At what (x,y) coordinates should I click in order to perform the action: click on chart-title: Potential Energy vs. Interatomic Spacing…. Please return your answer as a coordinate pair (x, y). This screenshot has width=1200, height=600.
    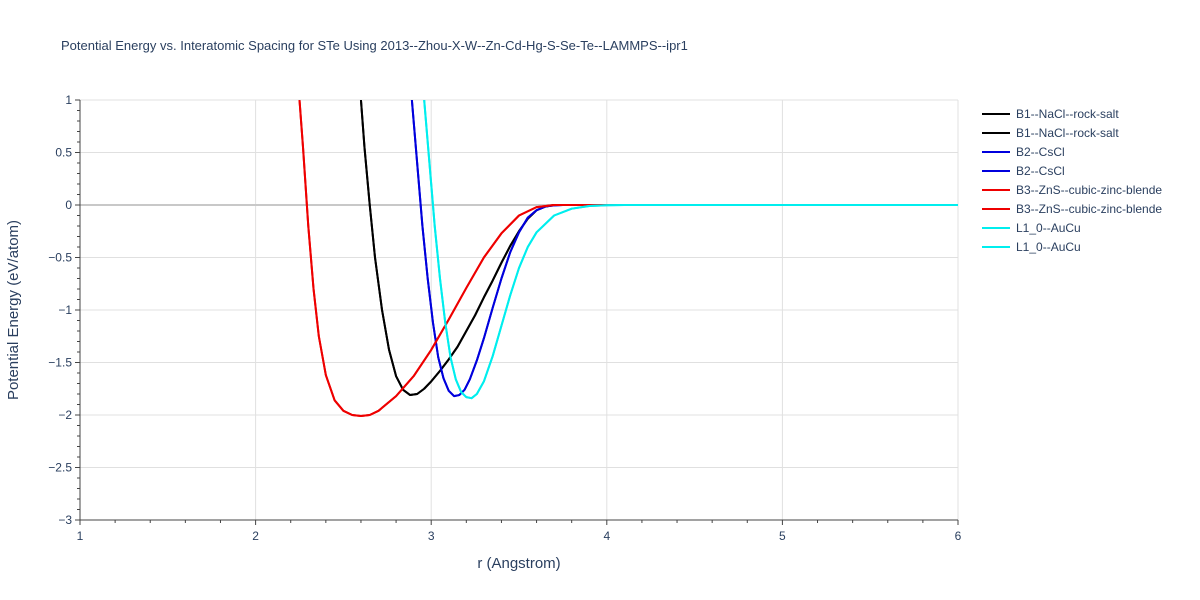
    Looking at the image, I should click on (374, 45).